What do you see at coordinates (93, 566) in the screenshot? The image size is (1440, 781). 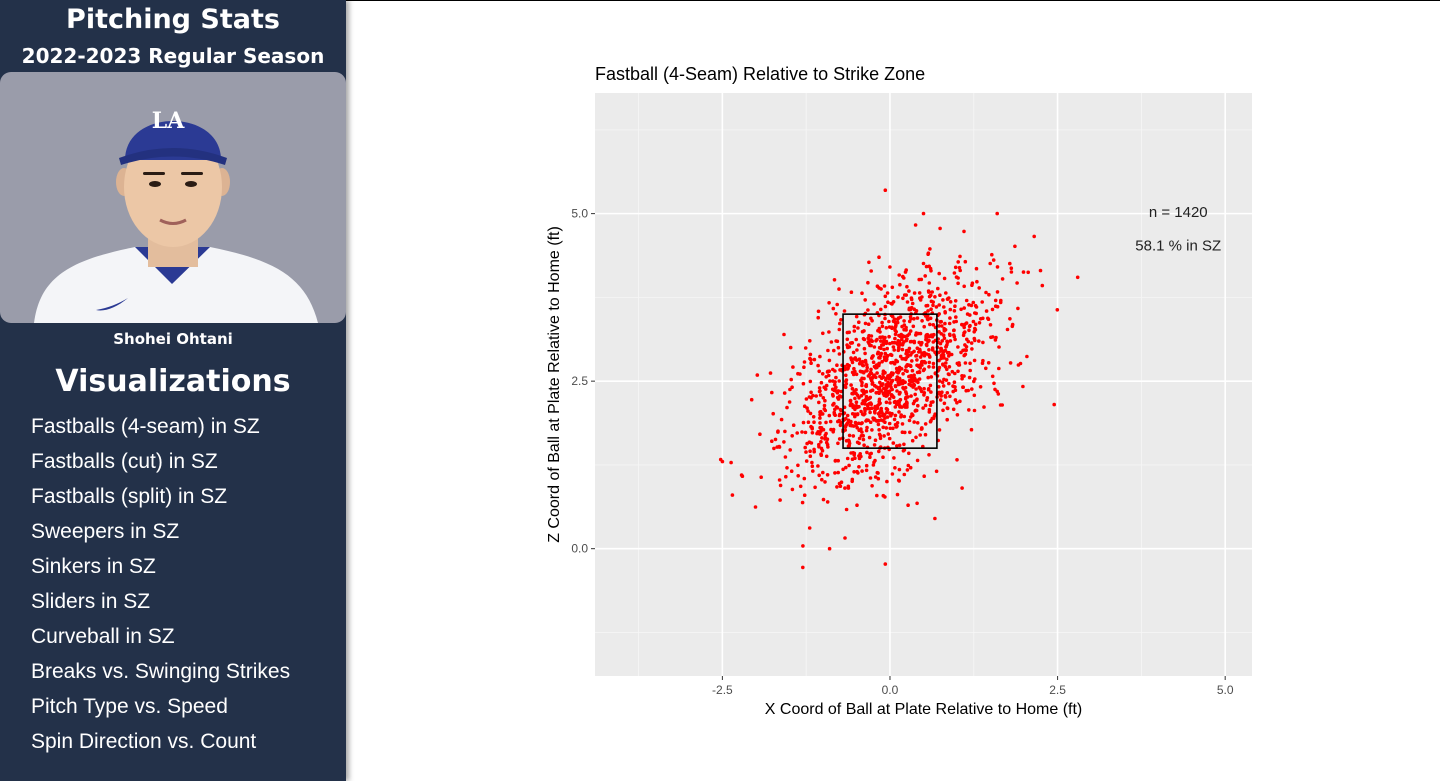 I see `nav-item-sinkers: Sinkers in SZ` at bounding box center [93, 566].